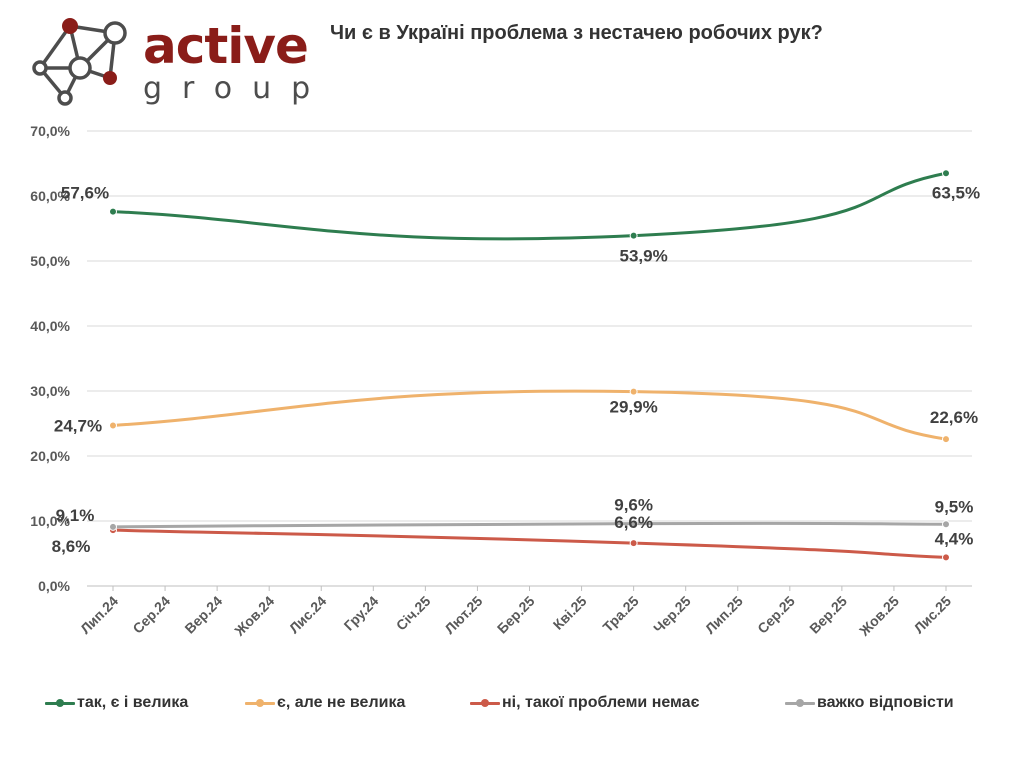 Image resolution: width=1024 pixels, height=768 pixels. I want to click on data-label: 4,4%, so click(954, 538).